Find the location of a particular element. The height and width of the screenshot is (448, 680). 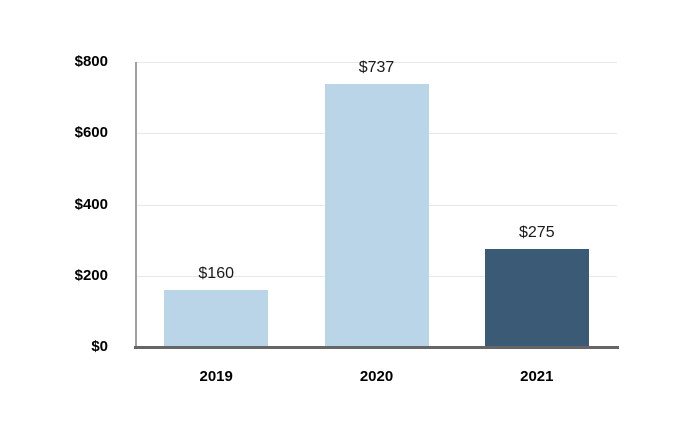

x-axis-tick-label-2019: 2019 is located at coordinates (216, 376).